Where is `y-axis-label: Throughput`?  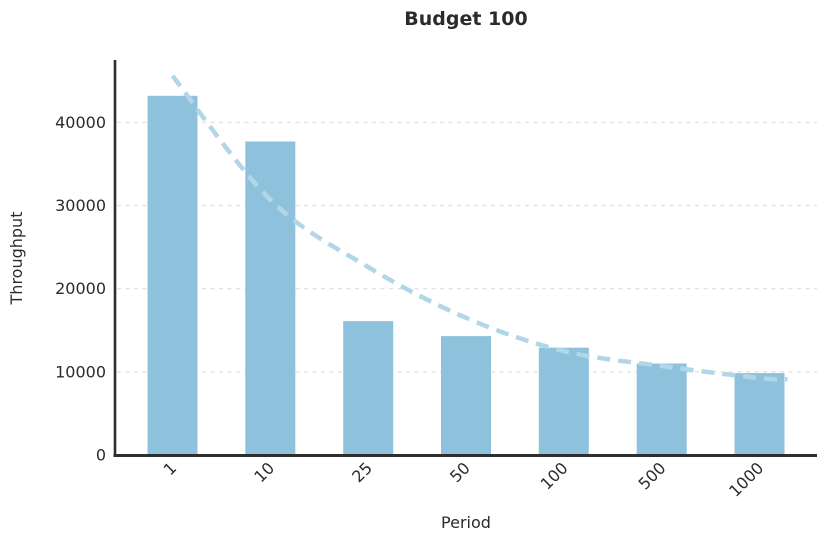
y-axis-label: Throughput is located at coordinates (16, 259).